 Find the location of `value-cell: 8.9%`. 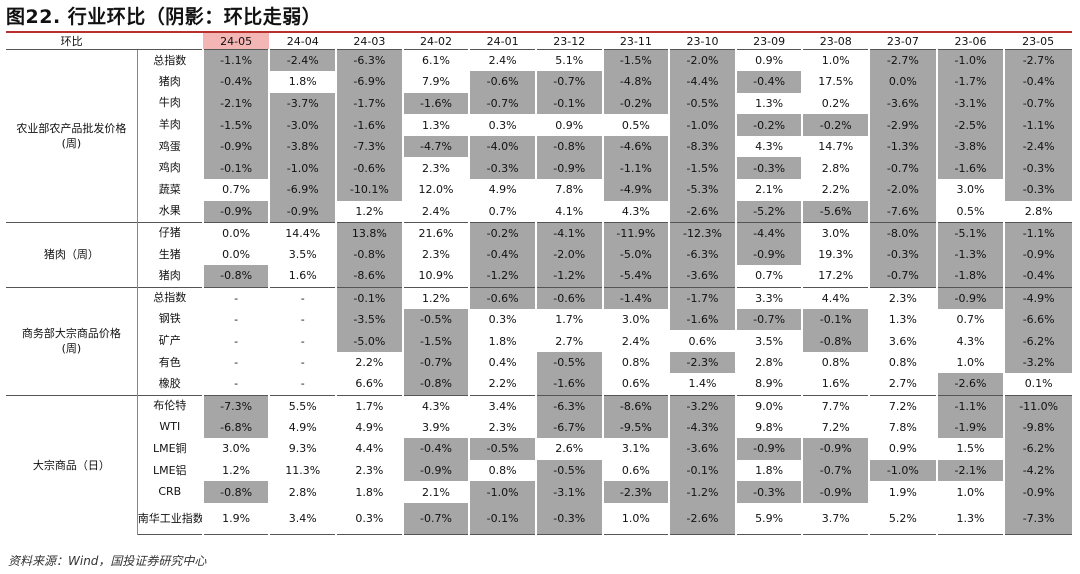

value-cell: 8.9% is located at coordinates (768, 384).